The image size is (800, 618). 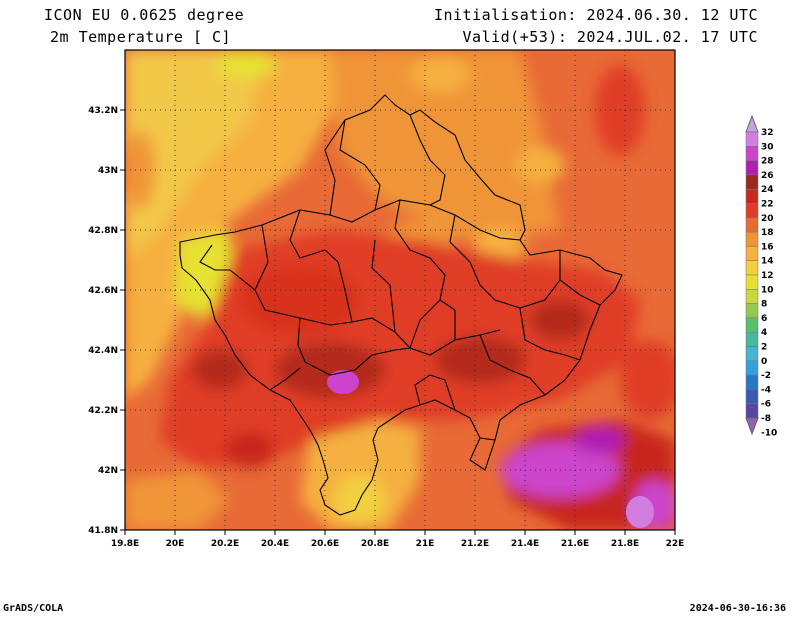 I want to click on variable-title: 2m Temperature [ C], so click(x=141, y=37).